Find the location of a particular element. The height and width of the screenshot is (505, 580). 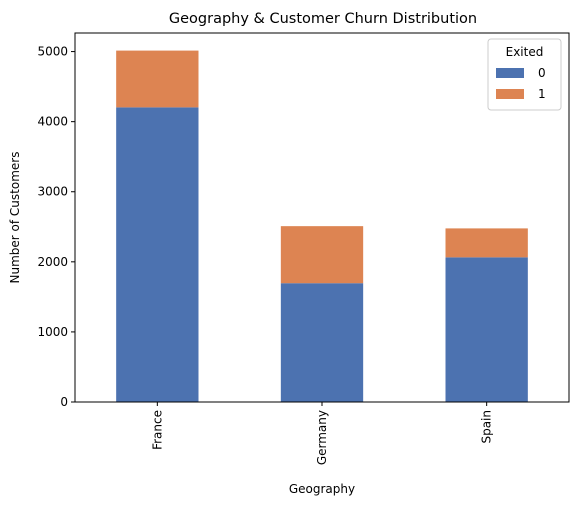

y-tick-label: 2000 is located at coordinates (52, 262).